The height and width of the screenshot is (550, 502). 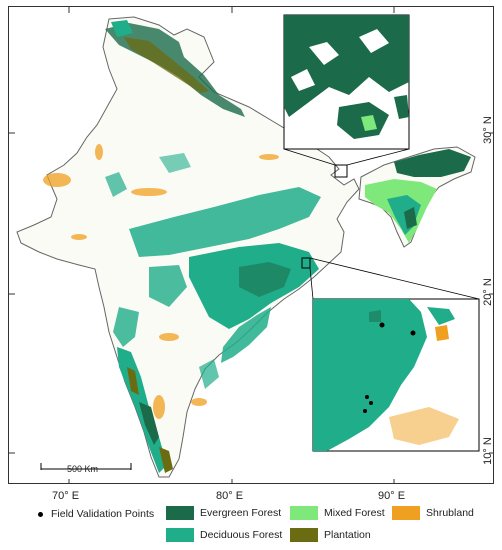 I want to click on legend-label: Deciduous Forest, so click(x=241, y=535).